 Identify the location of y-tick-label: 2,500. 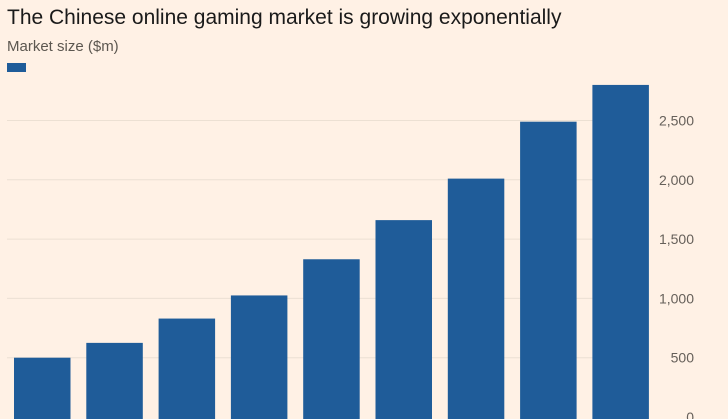
(676, 121).